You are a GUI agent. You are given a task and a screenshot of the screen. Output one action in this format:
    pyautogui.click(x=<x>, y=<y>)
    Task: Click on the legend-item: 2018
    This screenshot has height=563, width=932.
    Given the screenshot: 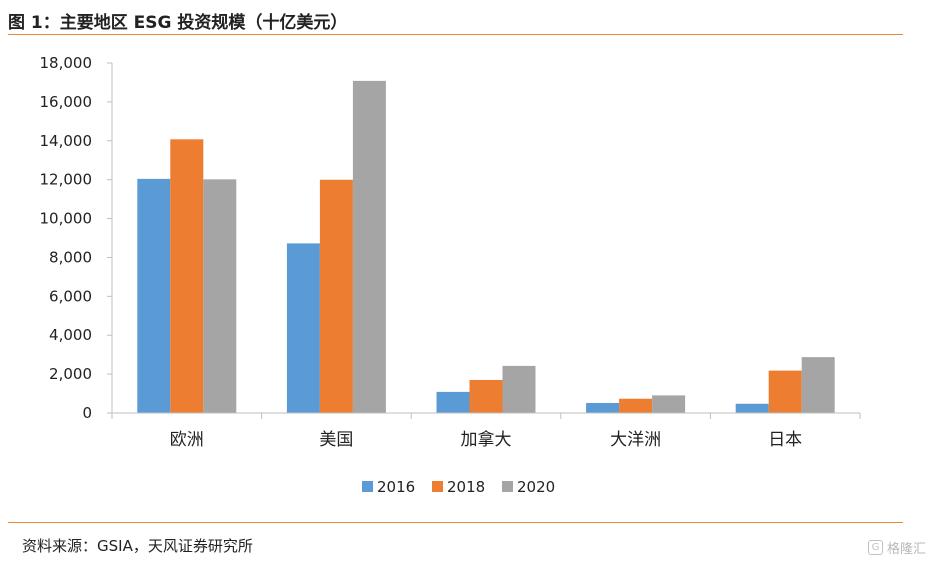 What is the action you would take?
    pyautogui.click(x=458, y=487)
    